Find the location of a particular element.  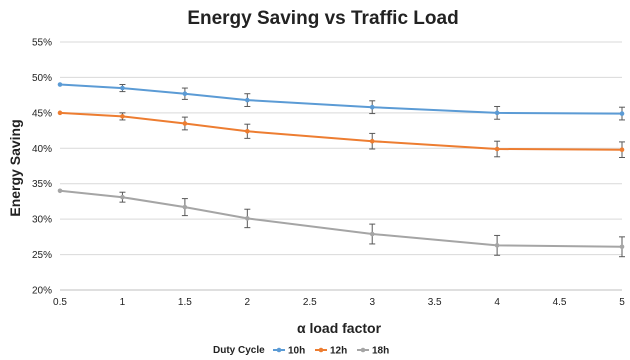

x-tick-label: 2.5 is located at coordinates (310, 302).